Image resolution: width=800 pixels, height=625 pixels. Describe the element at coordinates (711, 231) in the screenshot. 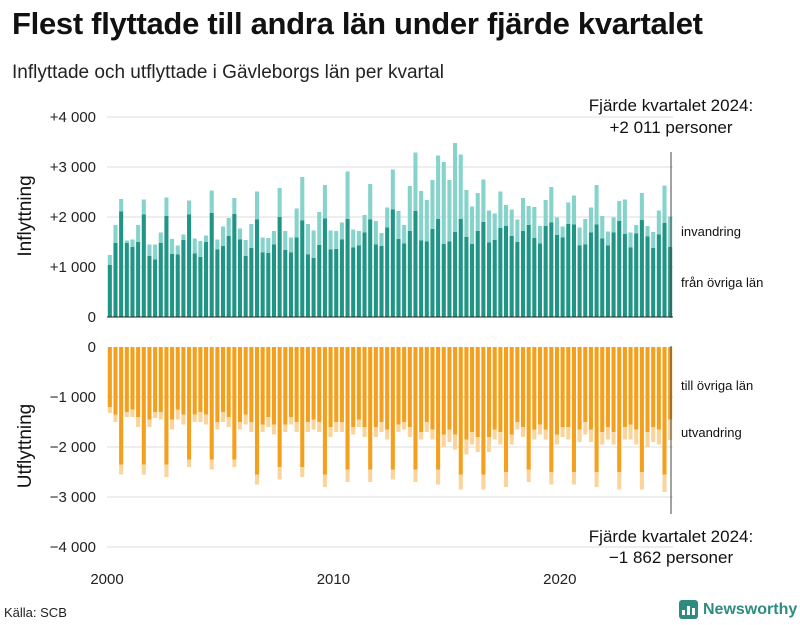

I see `legend-invandring: invandring` at that location.